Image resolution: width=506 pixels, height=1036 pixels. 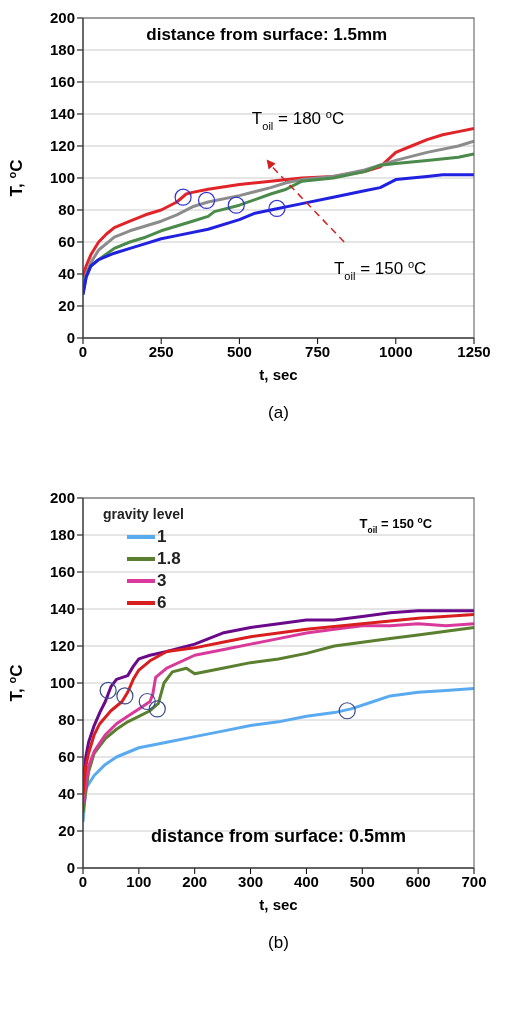 I want to click on x-tick-label: 750, so click(x=318, y=351).